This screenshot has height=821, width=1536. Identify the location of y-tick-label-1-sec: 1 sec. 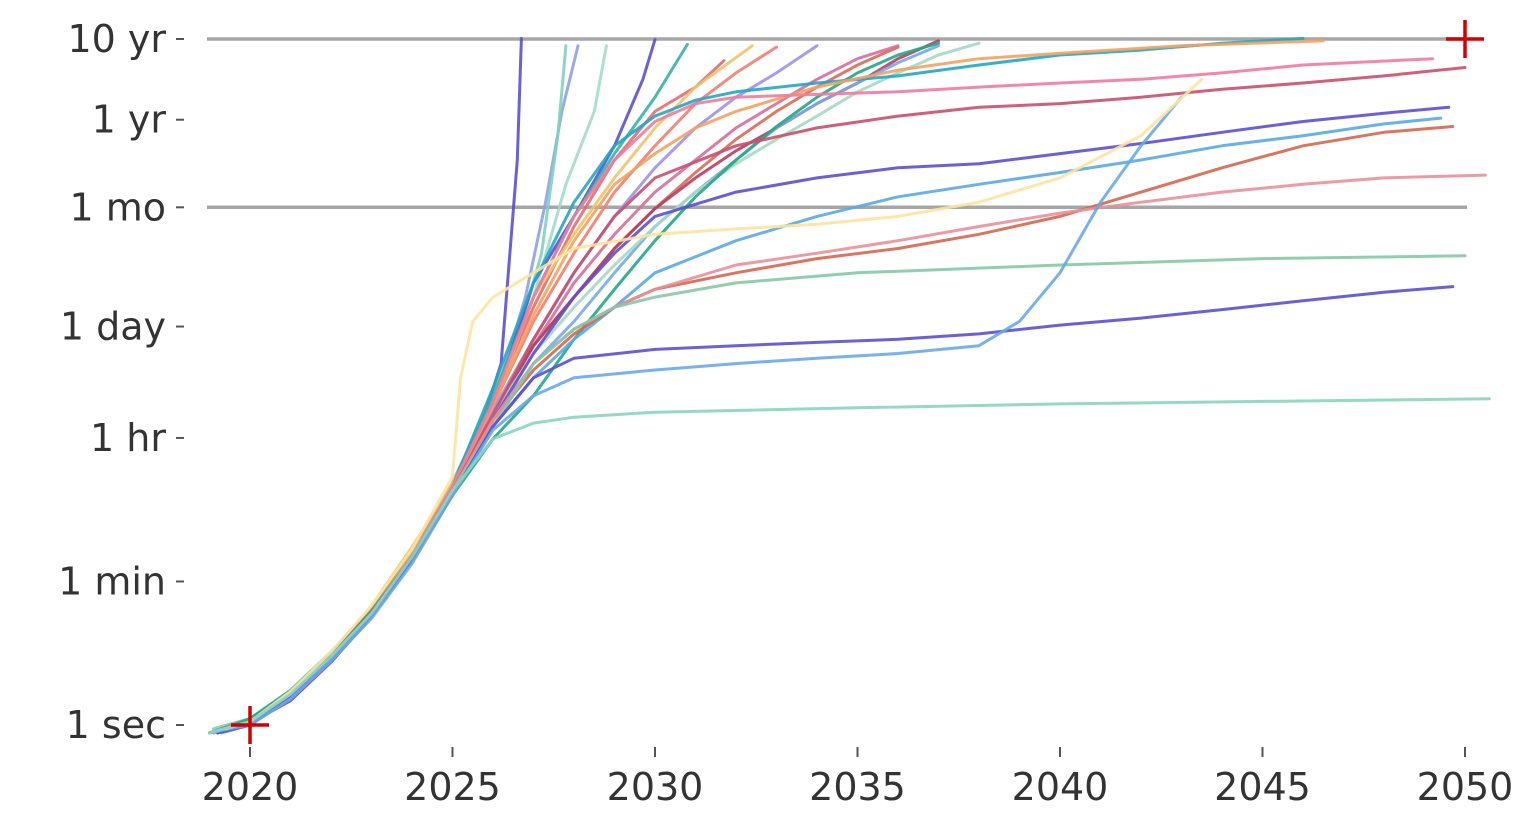
(116, 725).